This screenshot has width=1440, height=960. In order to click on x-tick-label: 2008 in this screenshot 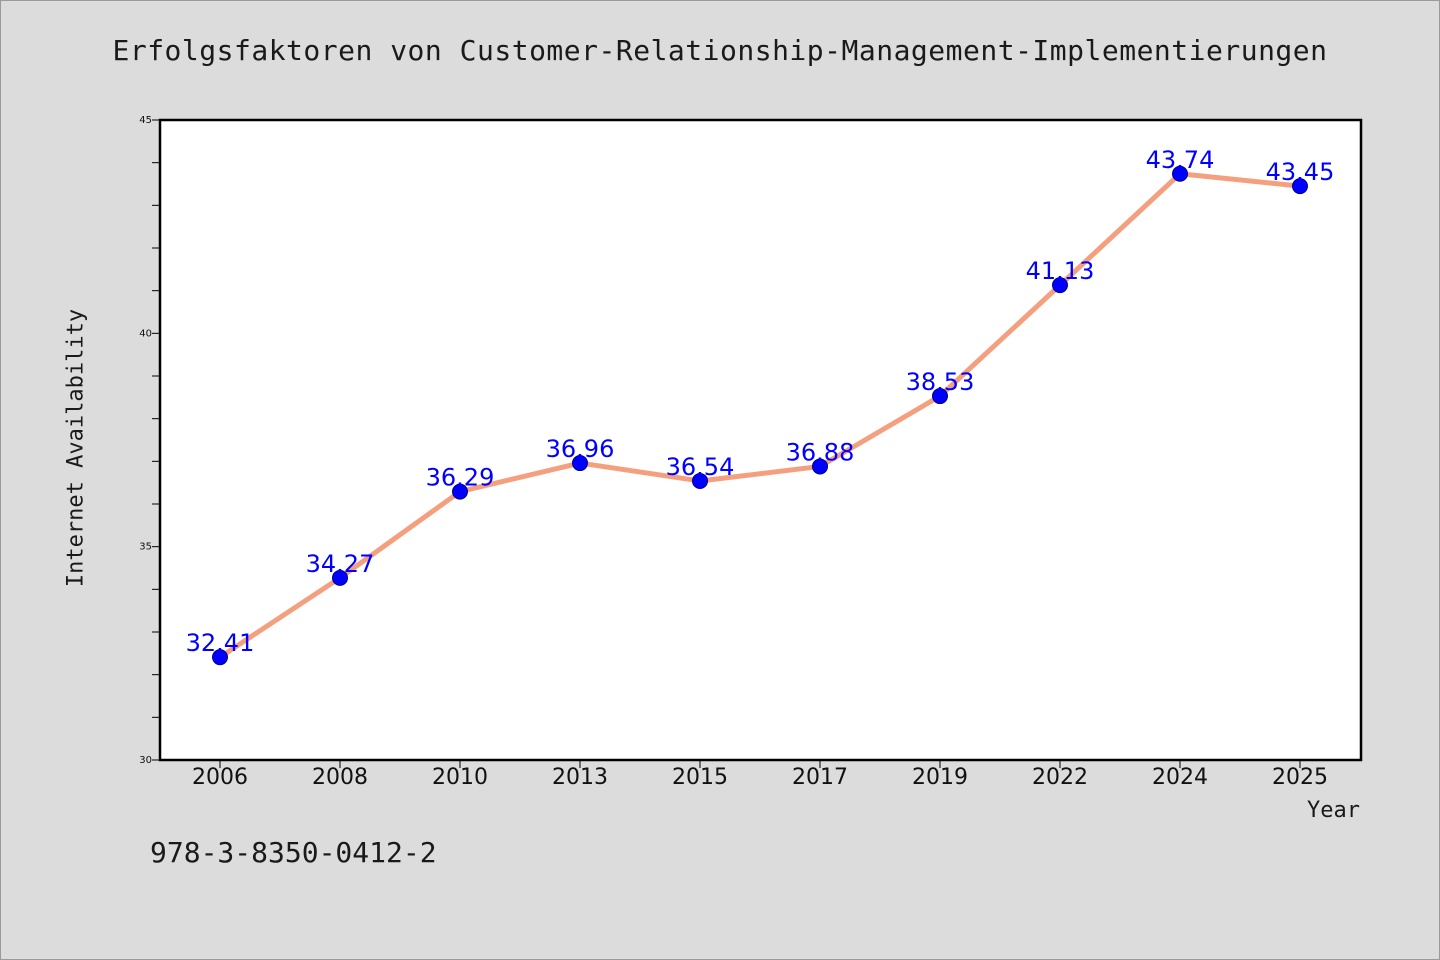, I will do `click(340, 777)`.